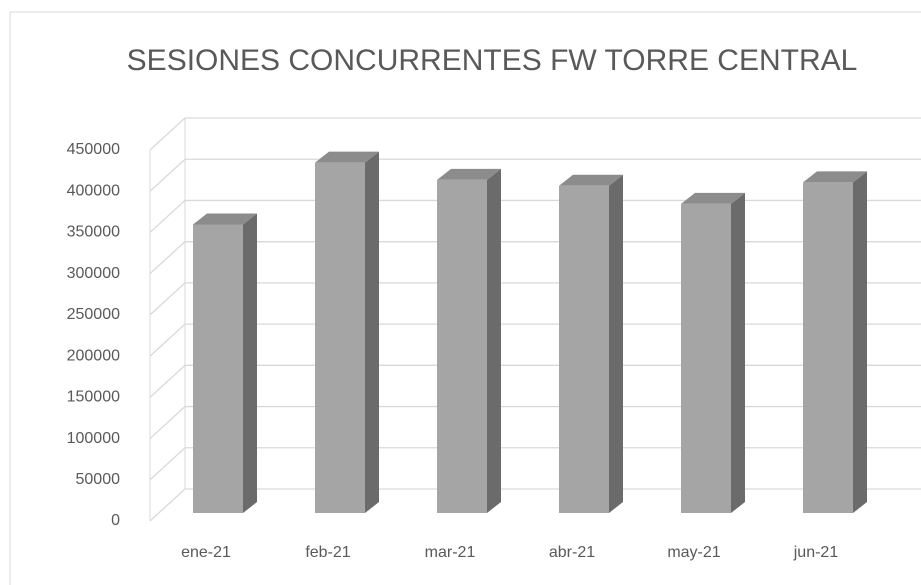 The height and width of the screenshot is (585, 921). Describe the element at coordinates (93, 314) in the screenshot. I see `y-tick-label: 250000` at that location.